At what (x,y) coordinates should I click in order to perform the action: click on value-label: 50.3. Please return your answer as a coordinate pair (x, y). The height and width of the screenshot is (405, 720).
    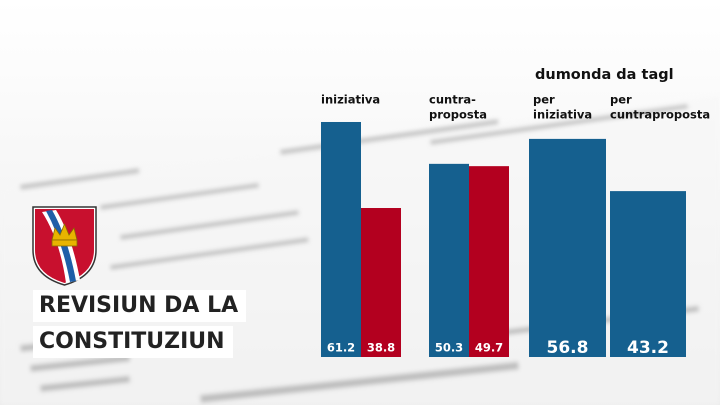
    Looking at the image, I should click on (449, 348).